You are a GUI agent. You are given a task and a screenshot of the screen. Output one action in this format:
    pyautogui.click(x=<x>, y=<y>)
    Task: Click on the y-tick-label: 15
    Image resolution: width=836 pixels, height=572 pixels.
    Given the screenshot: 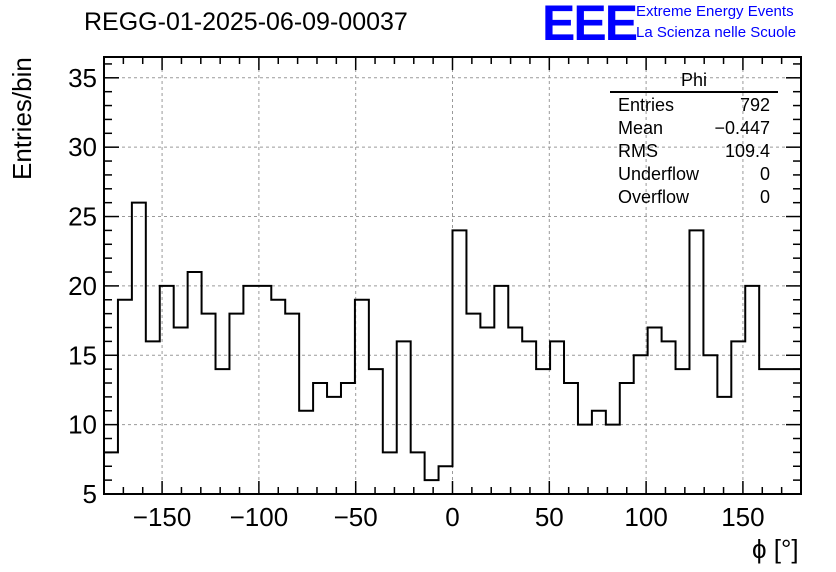 What is the action you would take?
    pyautogui.click(x=82, y=355)
    